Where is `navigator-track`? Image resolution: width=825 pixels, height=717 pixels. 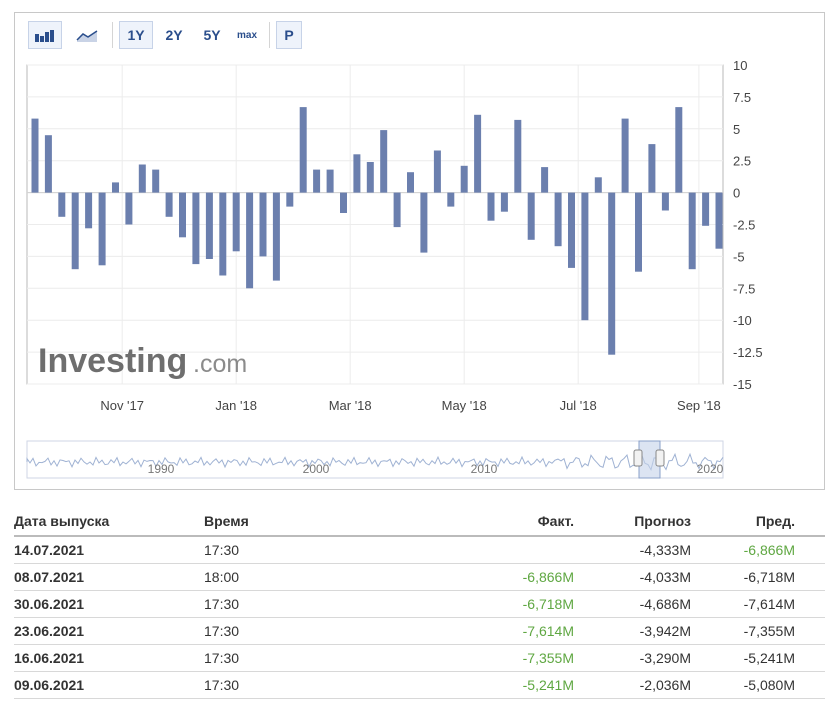
navigator-track is located at coordinates (375, 459).